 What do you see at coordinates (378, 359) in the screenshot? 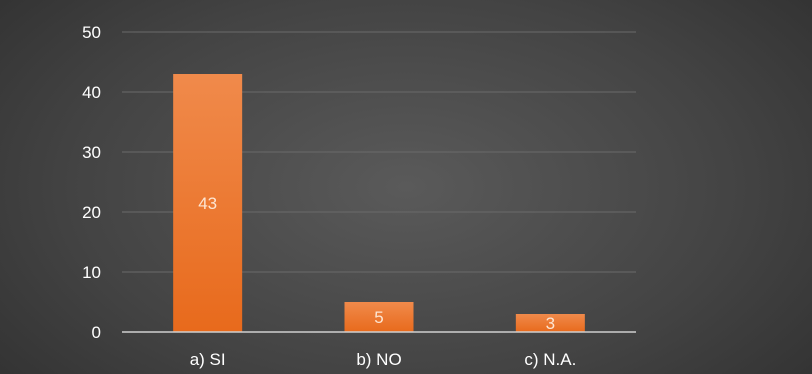
I see `x-category-label: b) NO` at bounding box center [378, 359].